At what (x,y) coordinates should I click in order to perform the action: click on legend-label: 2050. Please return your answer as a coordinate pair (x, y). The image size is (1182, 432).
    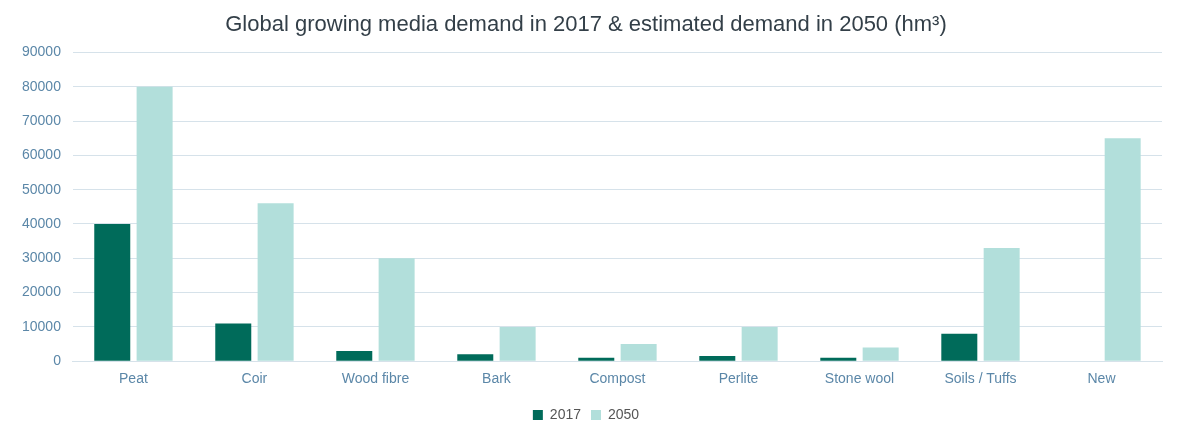
    Looking at the image, I should click on (624, 413).